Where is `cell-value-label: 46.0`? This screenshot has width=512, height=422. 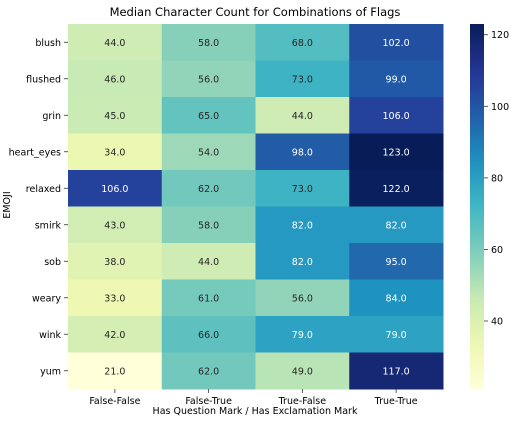 cell-value-label: 46.0 is located at coordinates (114, 79).